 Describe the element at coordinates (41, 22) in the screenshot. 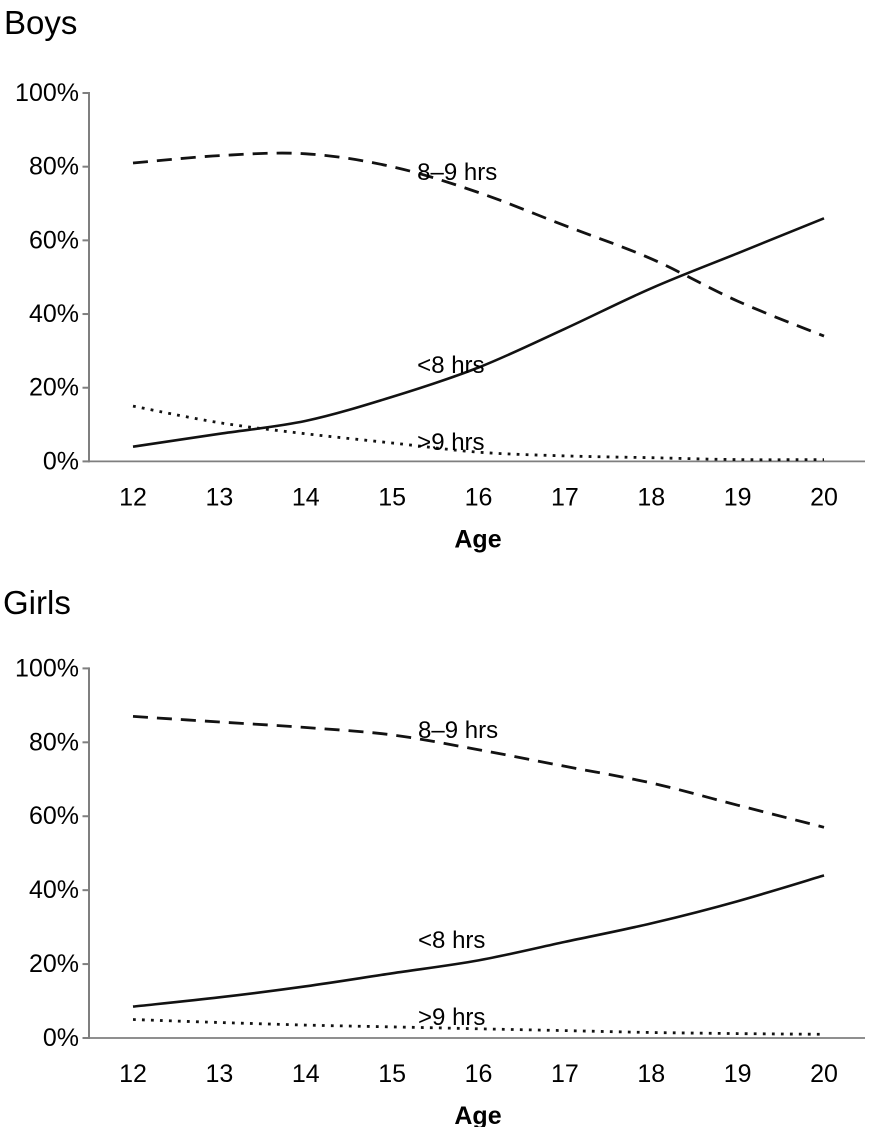

I see `boys-chart-title: Boys` at that location.